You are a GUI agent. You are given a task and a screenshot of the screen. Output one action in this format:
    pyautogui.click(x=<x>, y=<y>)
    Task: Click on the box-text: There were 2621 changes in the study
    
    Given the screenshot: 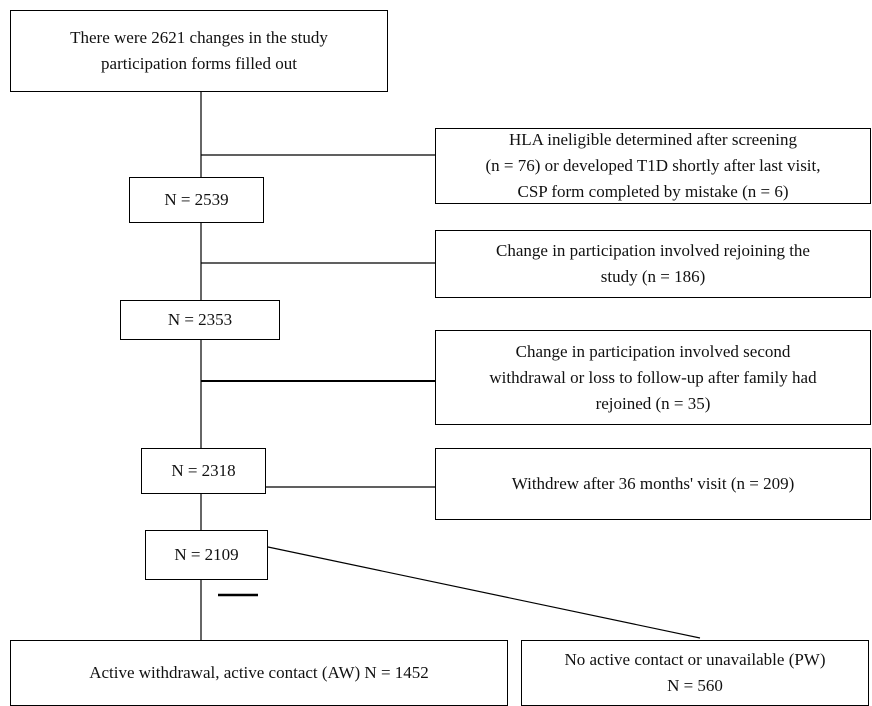 What is the action you would take?
    pyautogui.click(x=199, y=37)
    